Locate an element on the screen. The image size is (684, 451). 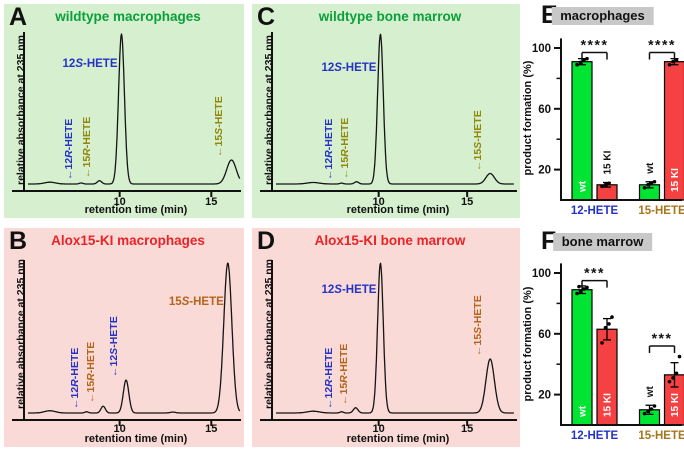
panel-title: Alox15-KI bone marrow is located at coordinates (390, 240).